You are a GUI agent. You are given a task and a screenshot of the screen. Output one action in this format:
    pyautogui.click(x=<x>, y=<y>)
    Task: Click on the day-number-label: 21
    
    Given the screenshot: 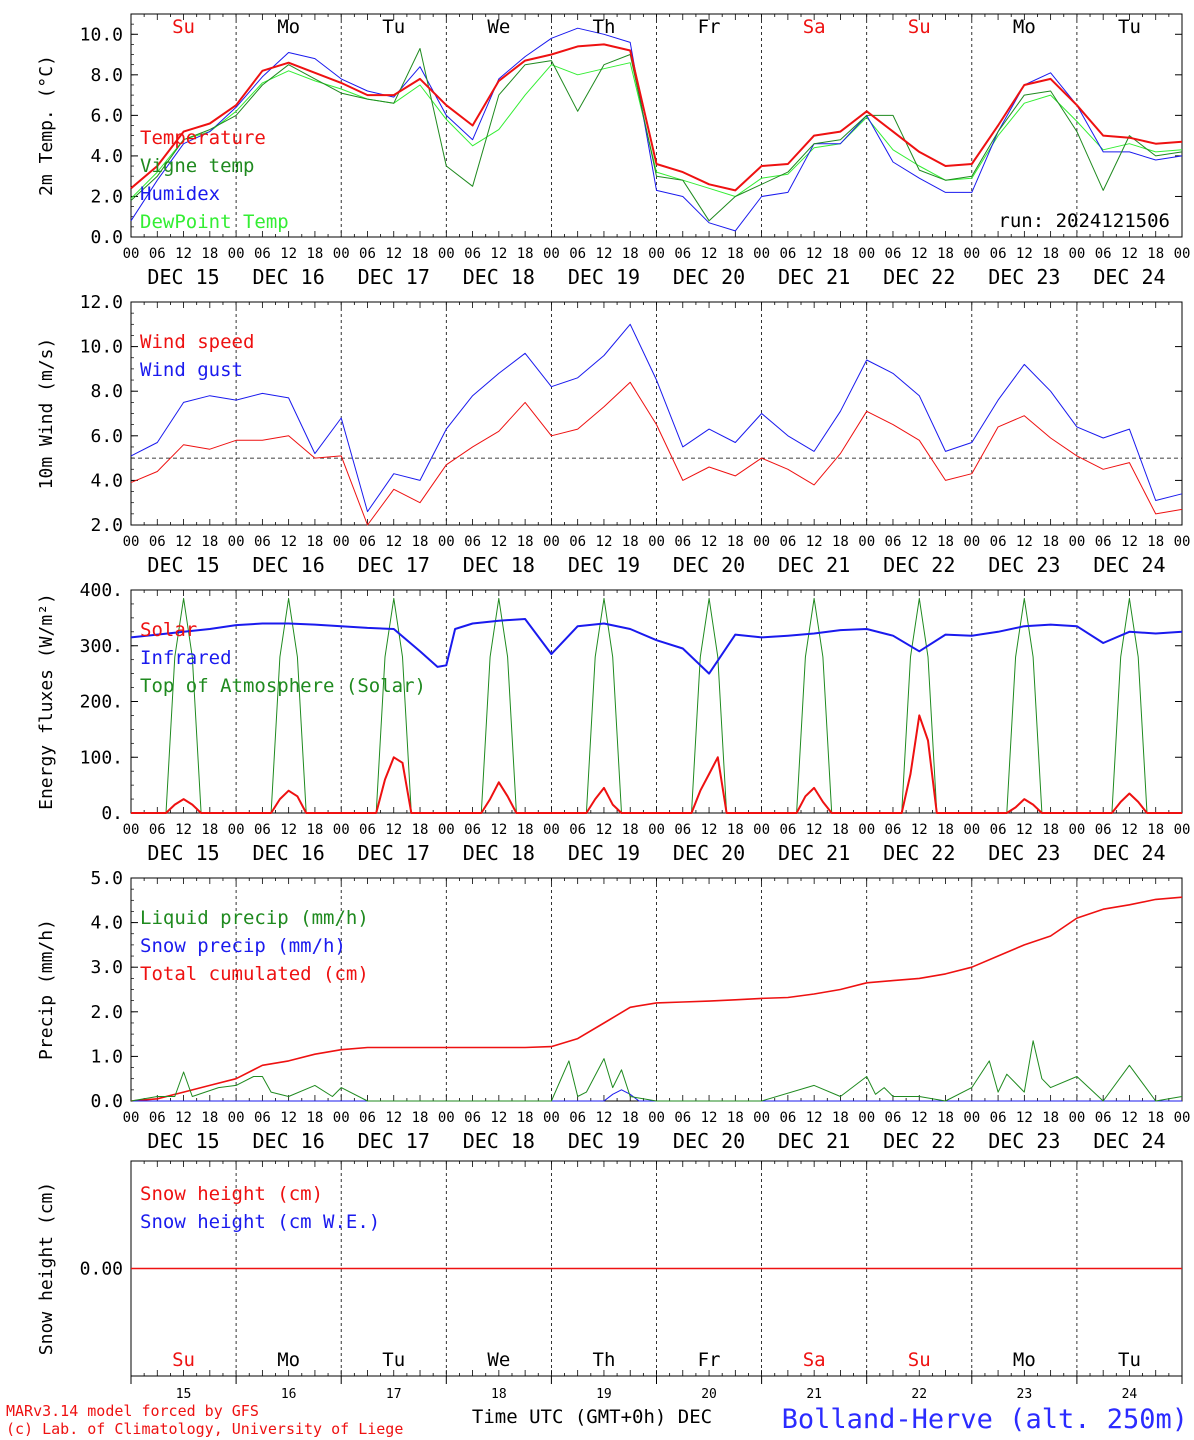 What is the action you would take?
    pyautogui.click(x=814, y=1394)
    